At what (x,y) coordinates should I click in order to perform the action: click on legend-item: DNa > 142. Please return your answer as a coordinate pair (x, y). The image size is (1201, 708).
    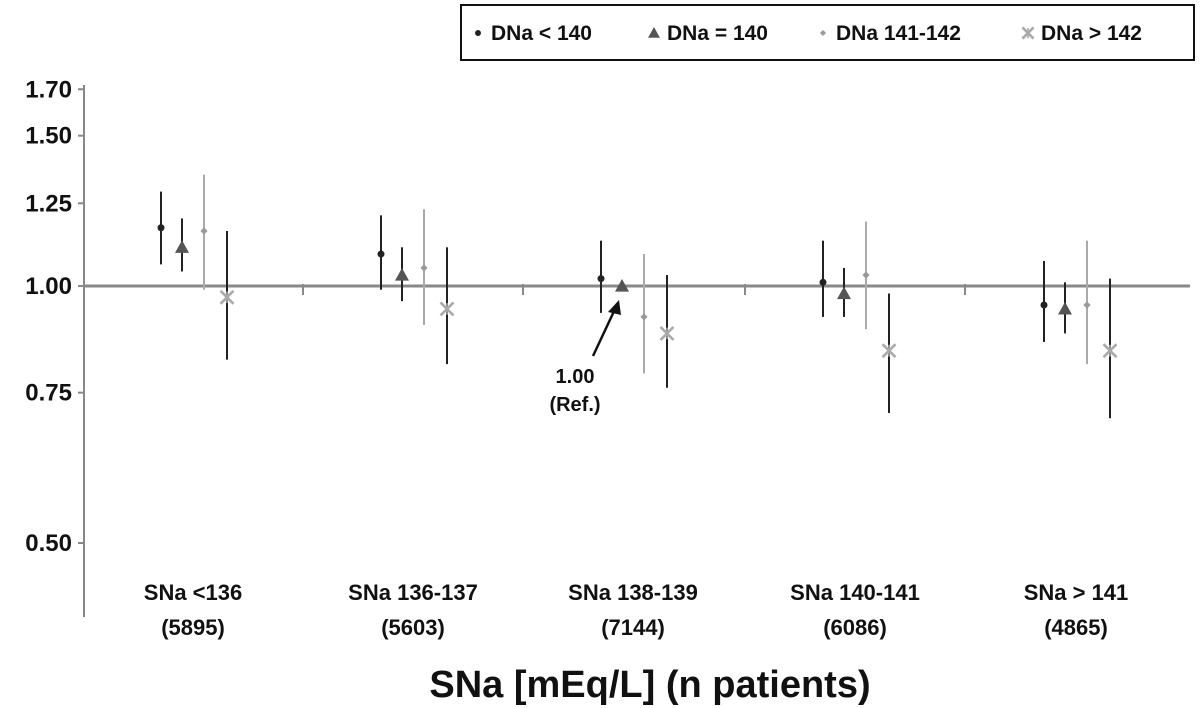
    Looking at the image, I should click on (1081, 33).